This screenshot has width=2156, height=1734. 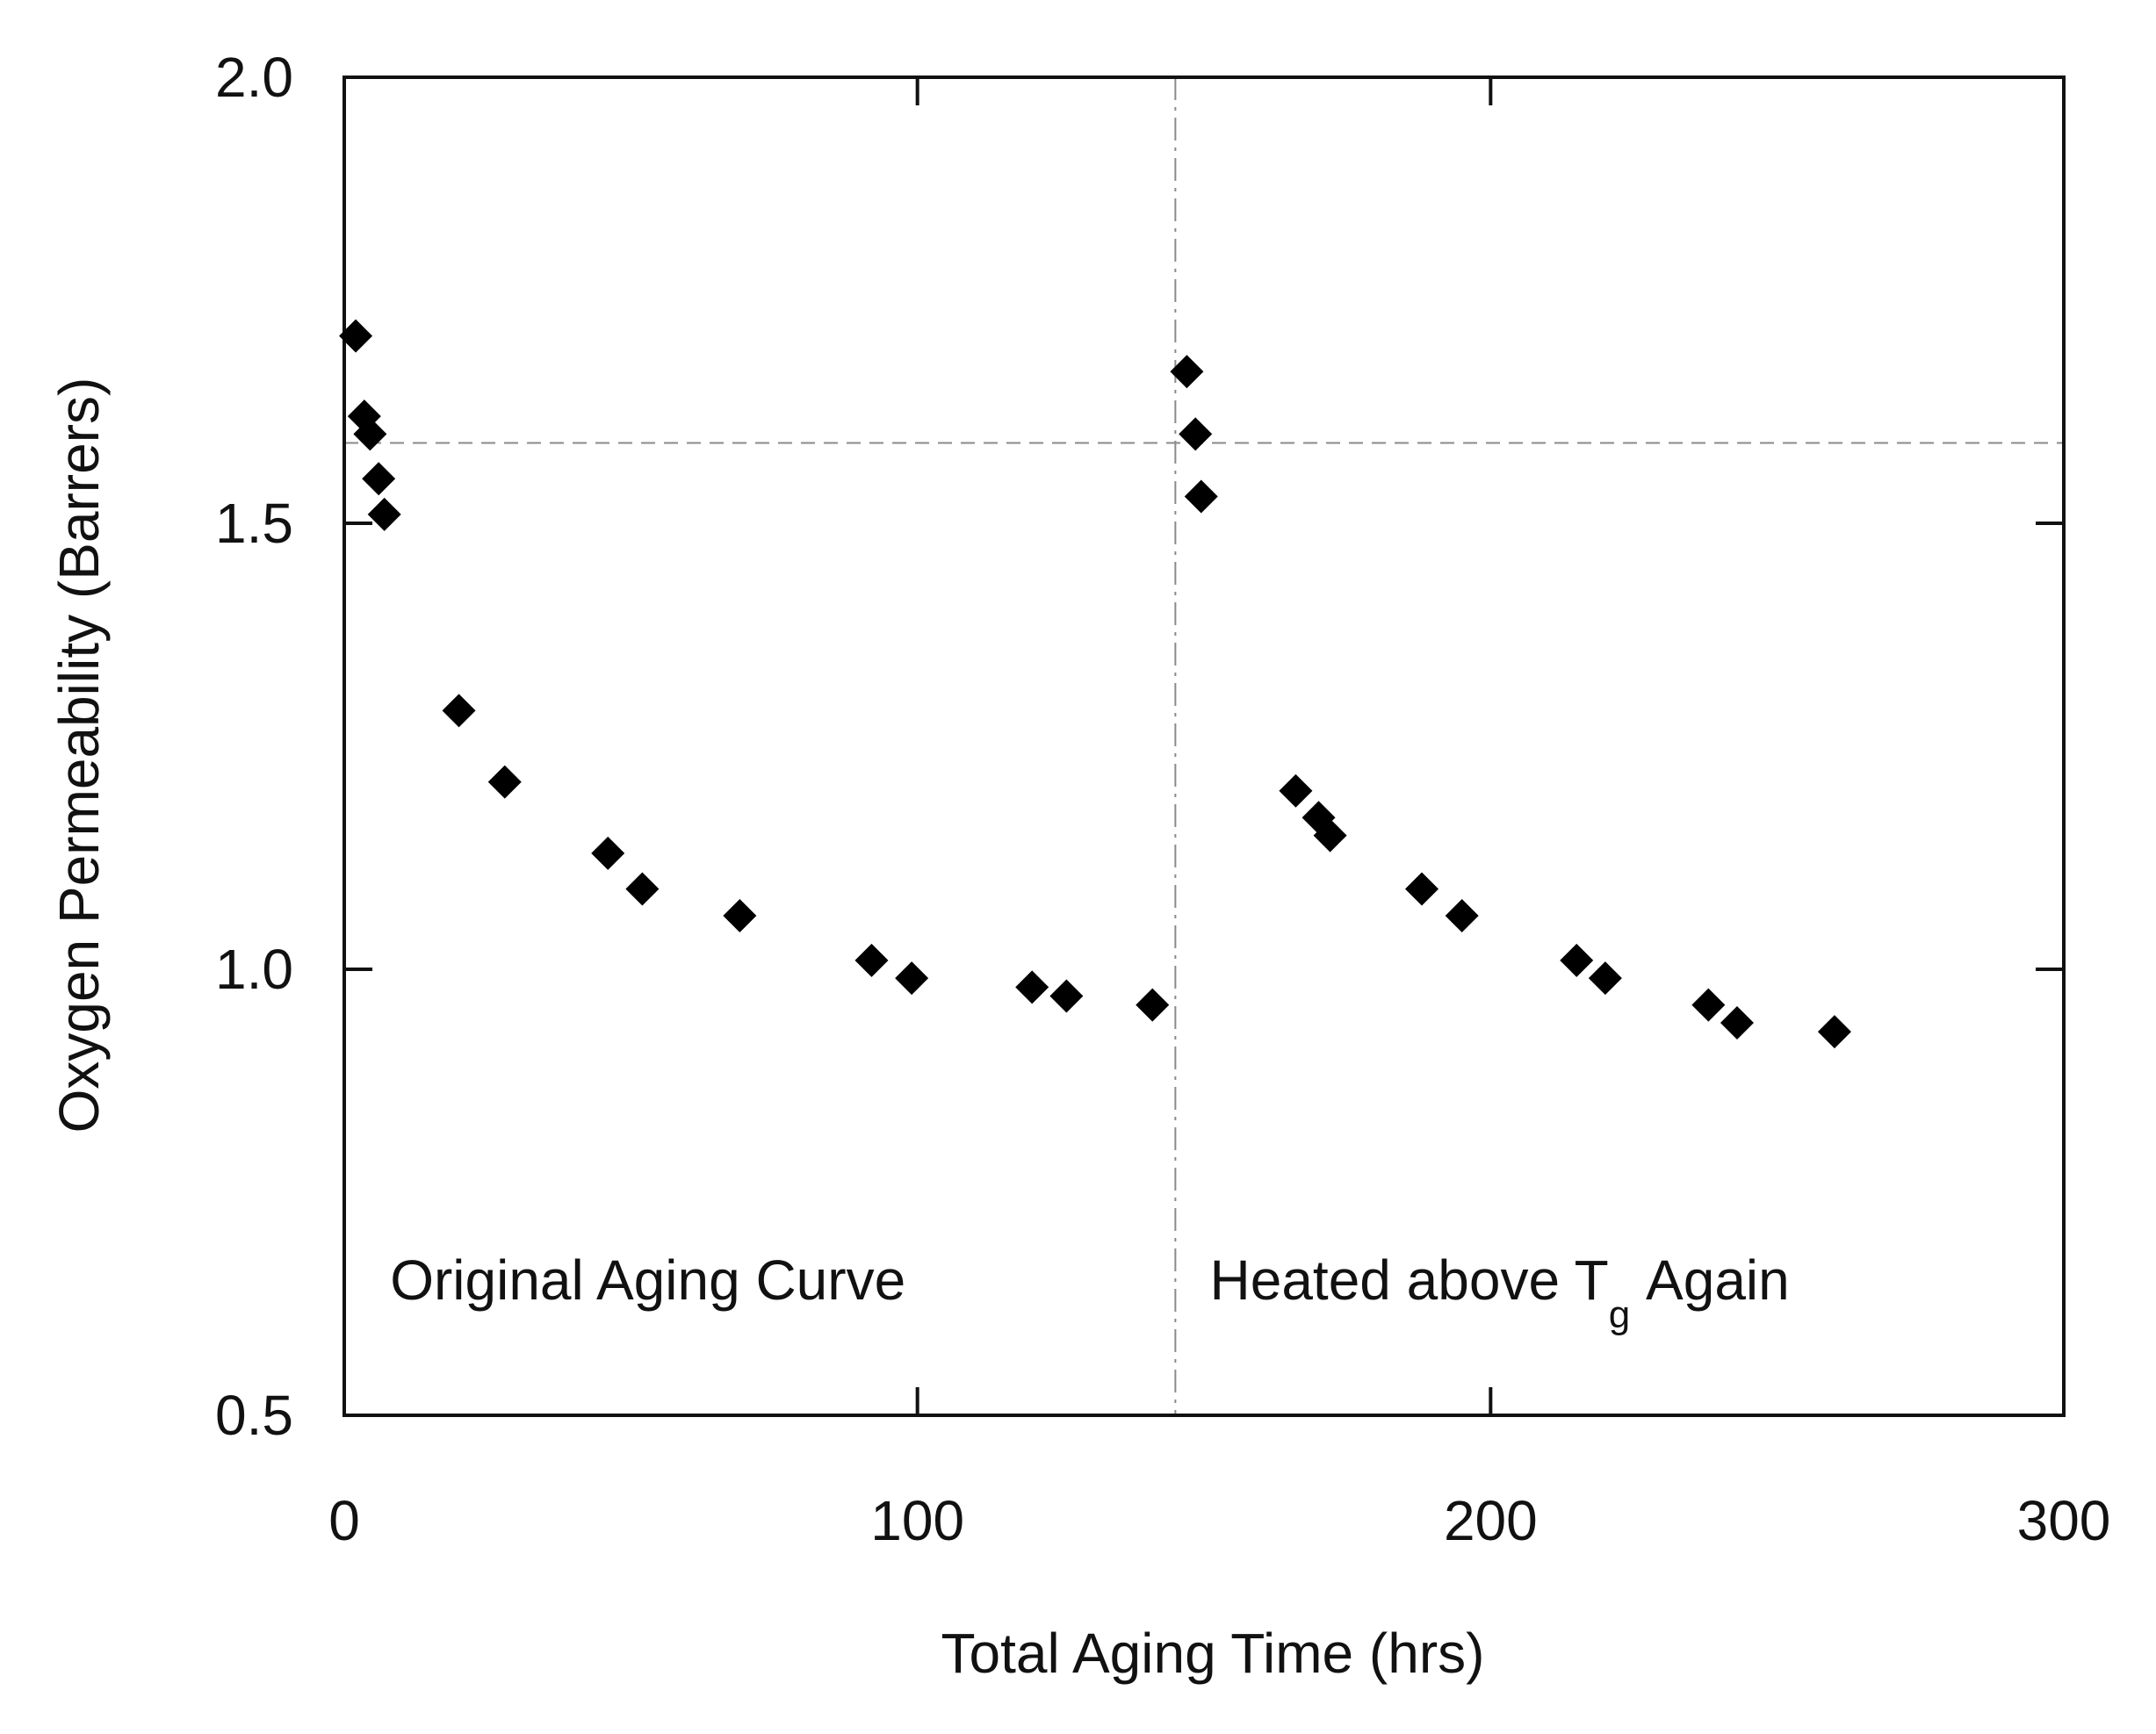 What do you see at coordinates (1491, 1520) in the screenshot?
I see `x-tick-label: 200` at bounding box center [1491, 1520].